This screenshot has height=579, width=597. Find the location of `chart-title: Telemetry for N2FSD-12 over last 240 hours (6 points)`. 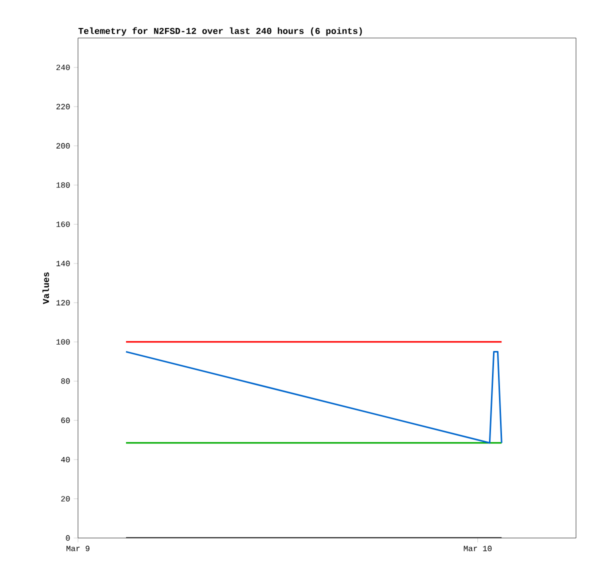

chart-title: Telemetry for N2FSD-12 over last 240 hours (6 points) is located at coordinates (220, 31).